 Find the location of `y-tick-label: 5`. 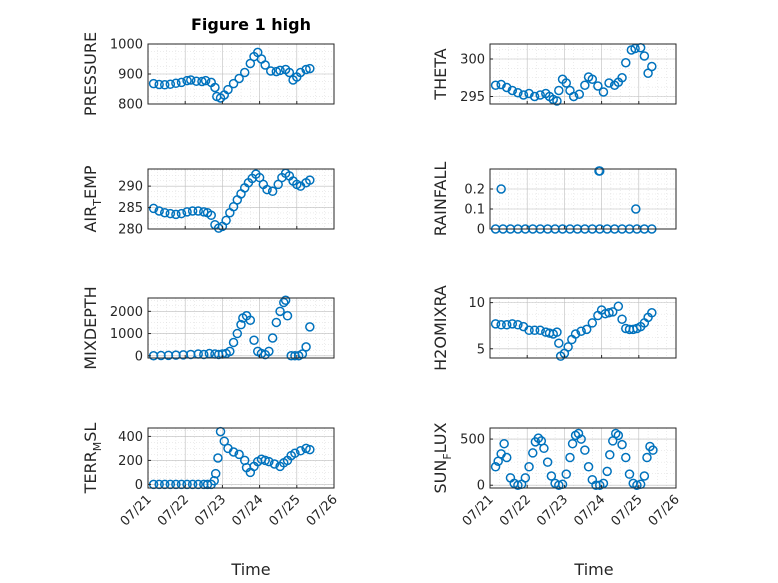

y-tick-label: 5 is located at coordinates (481, 349).